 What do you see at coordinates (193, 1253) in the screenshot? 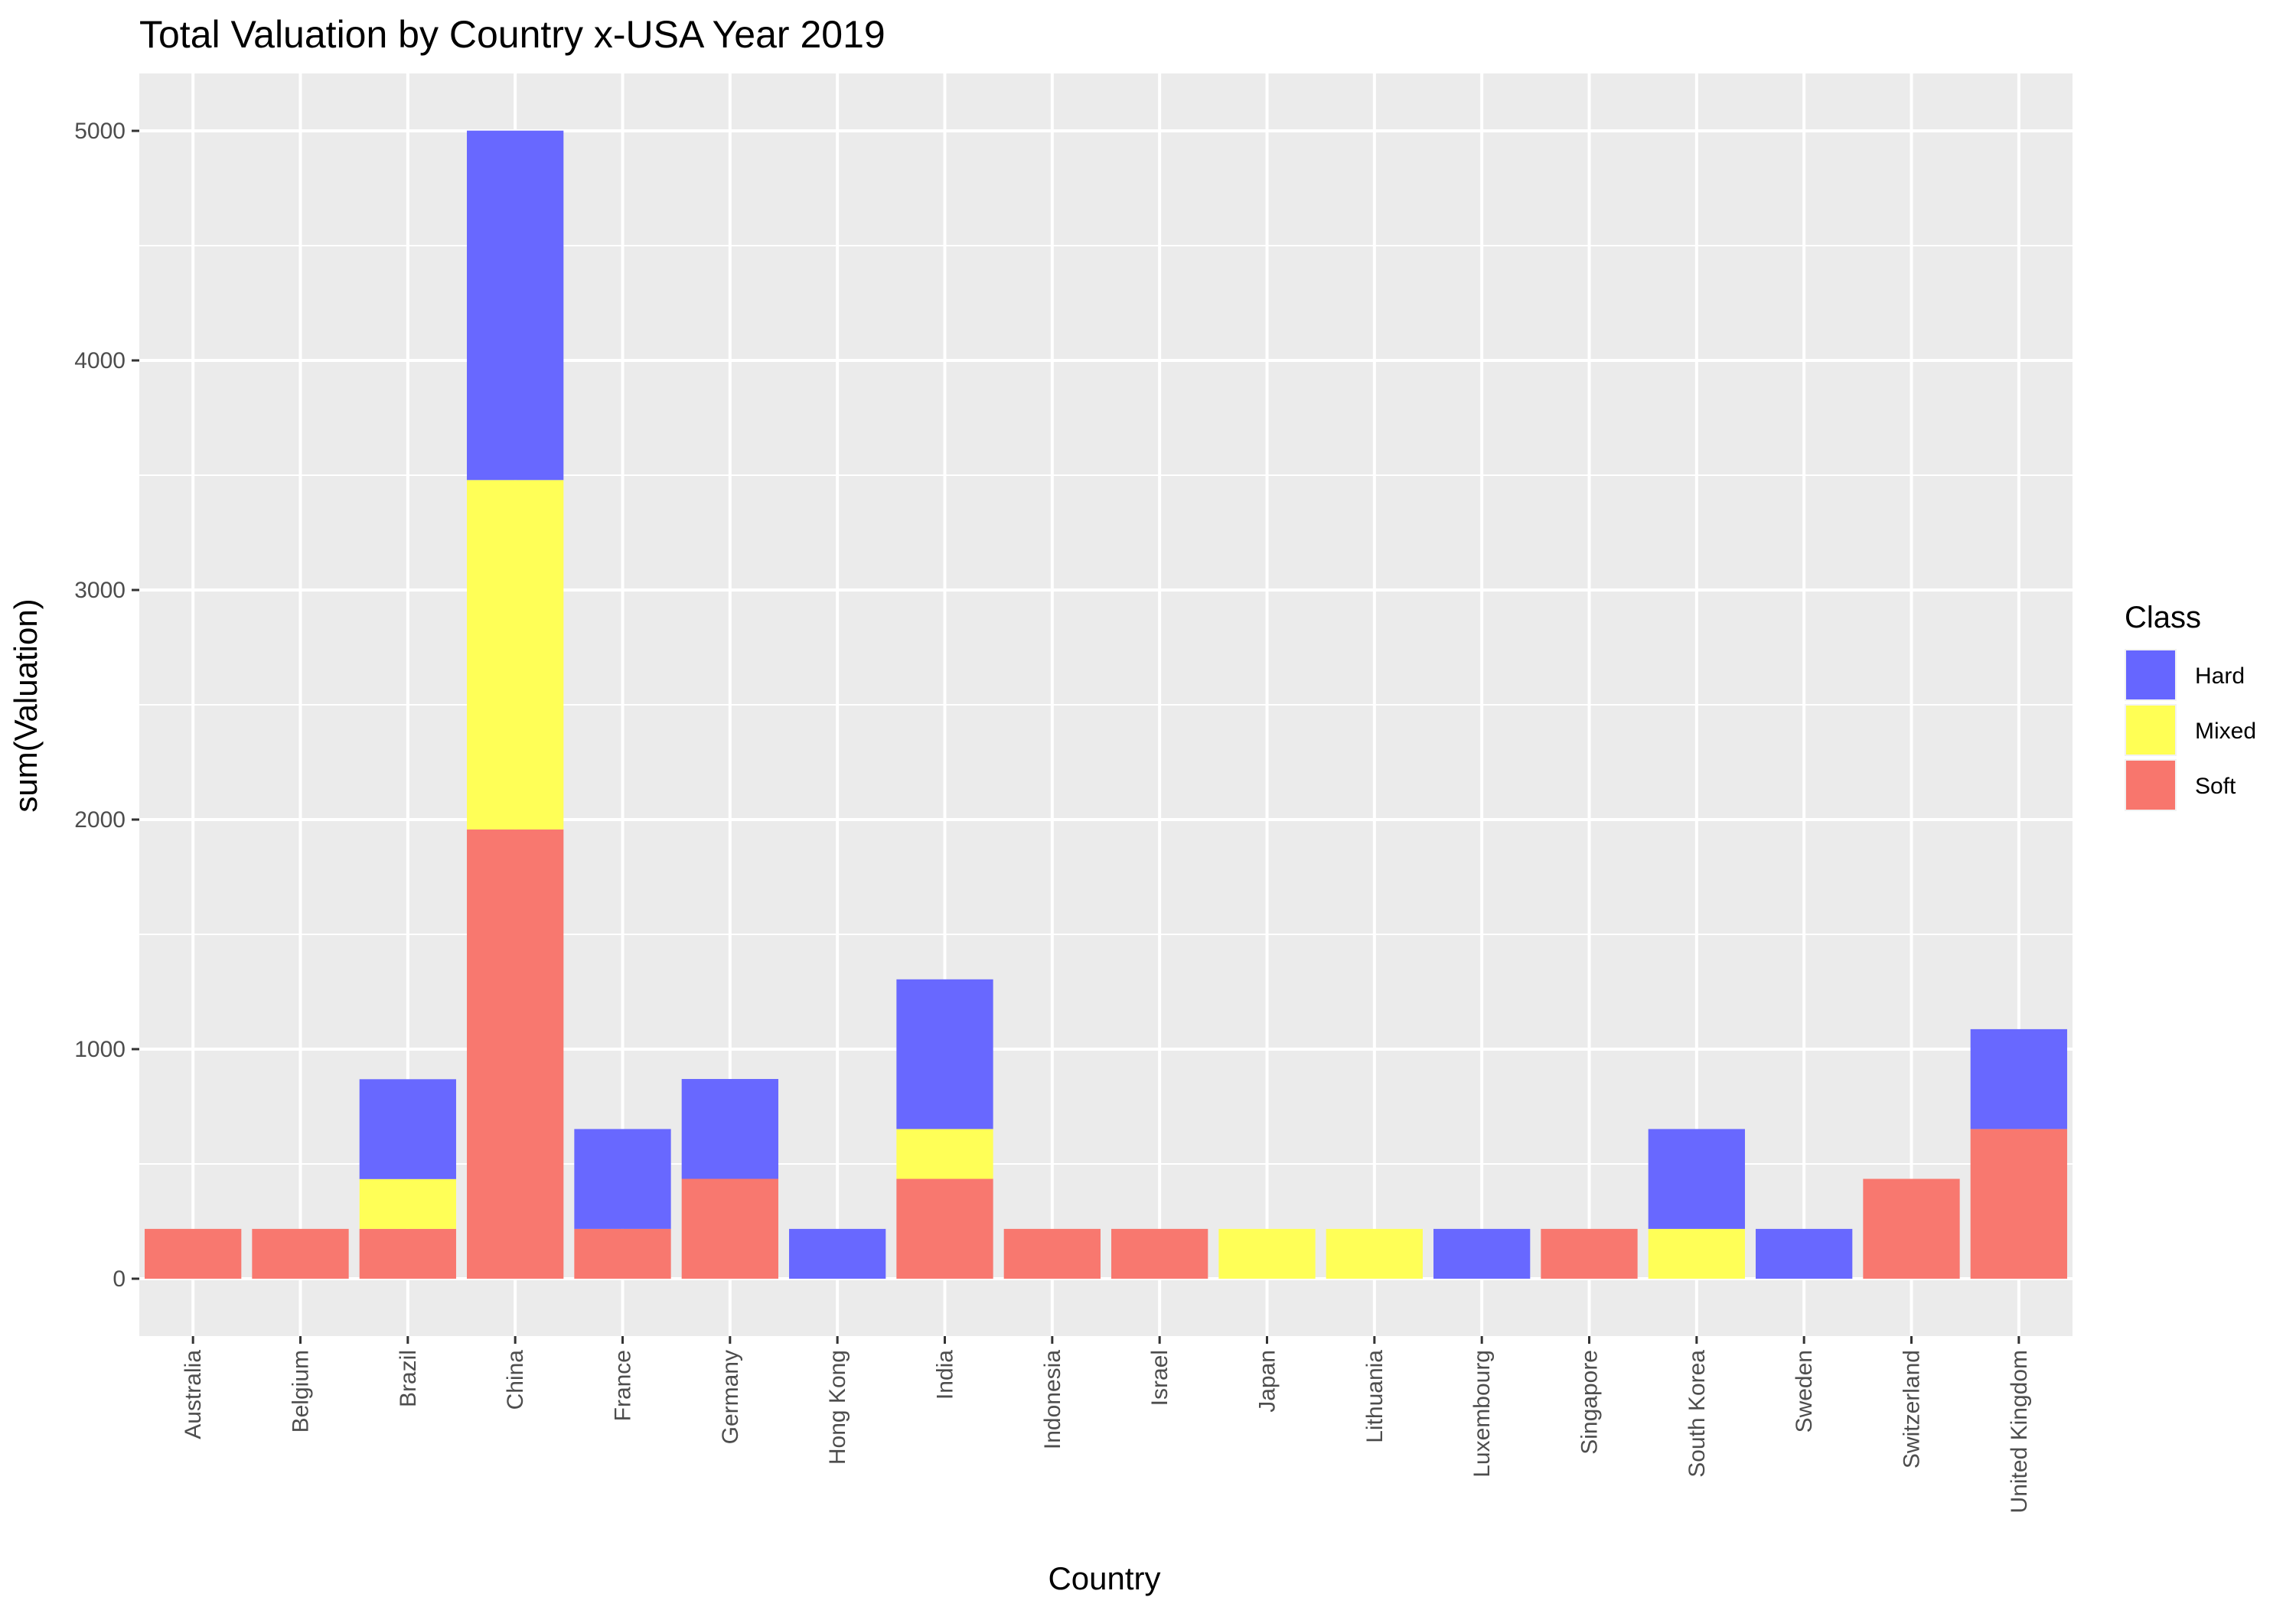
I see `bar-soft-australia` at bounding box center [193, 1253].